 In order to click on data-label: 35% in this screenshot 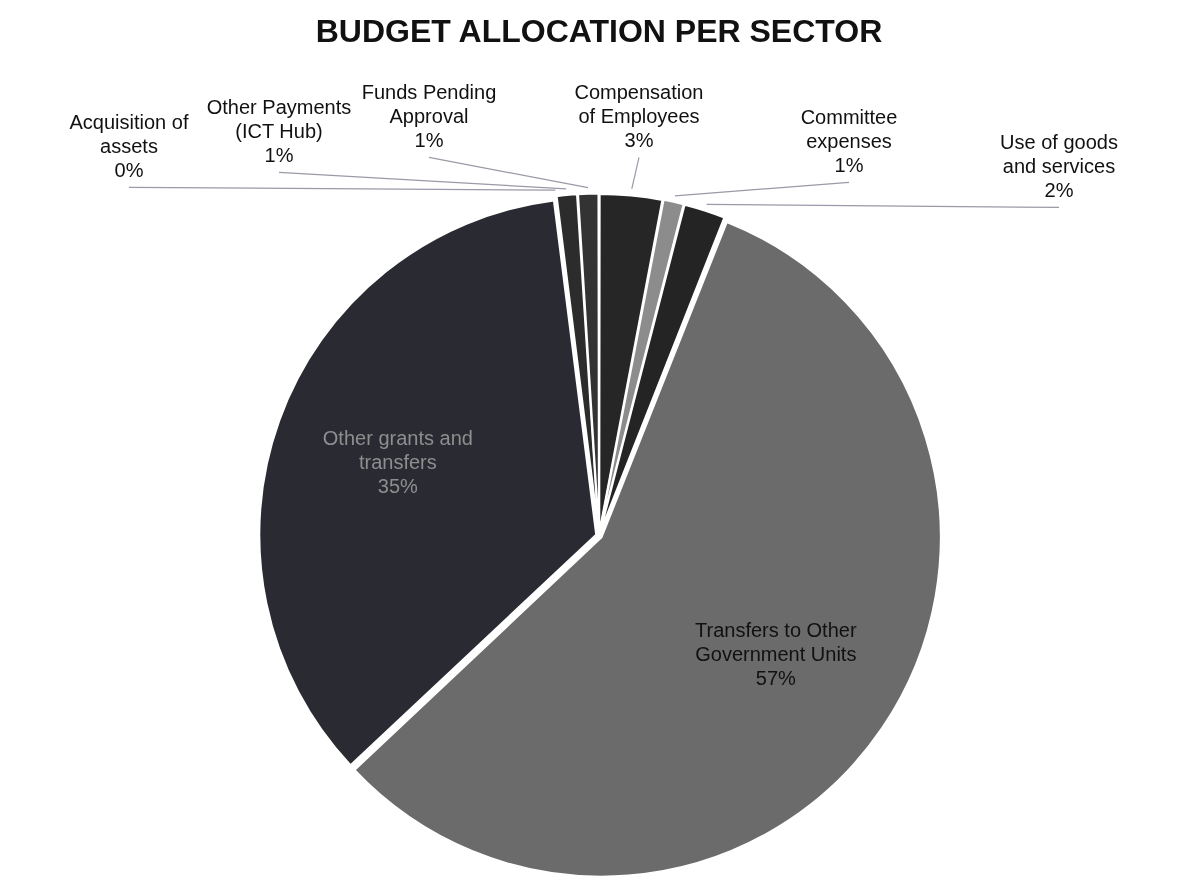, I will do `click(398, 485)`.